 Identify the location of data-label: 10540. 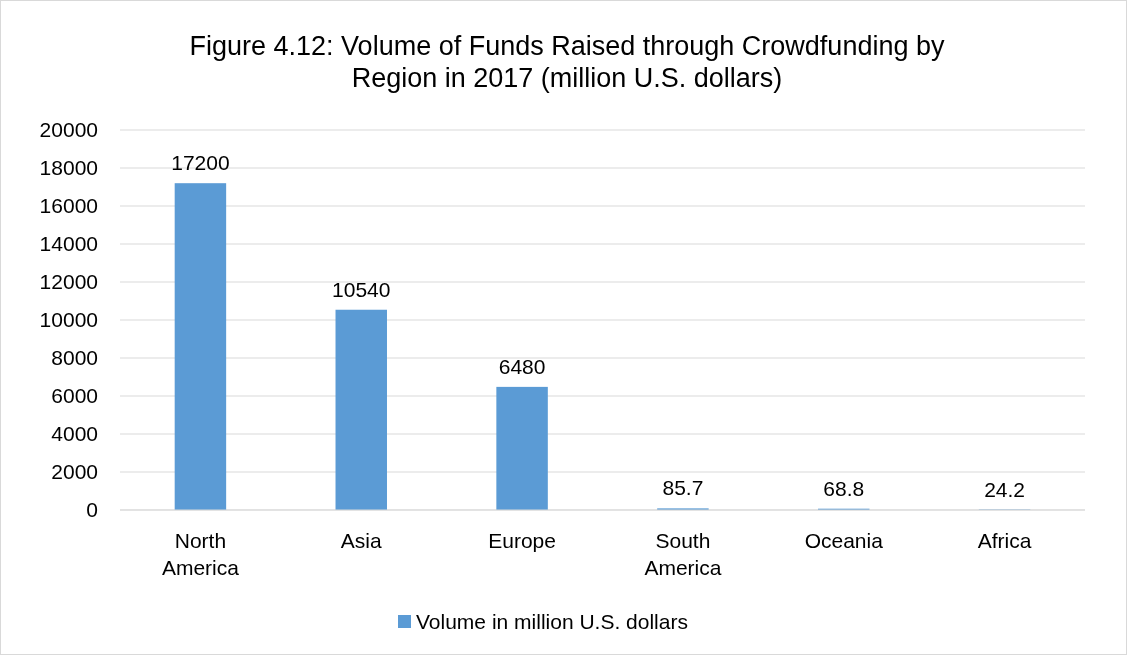
(361, 289).